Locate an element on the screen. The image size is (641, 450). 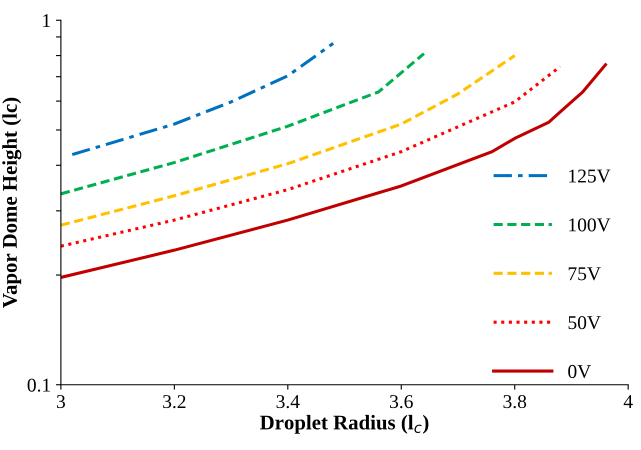
legend-label: 75V is located at coordinates (584, 273).